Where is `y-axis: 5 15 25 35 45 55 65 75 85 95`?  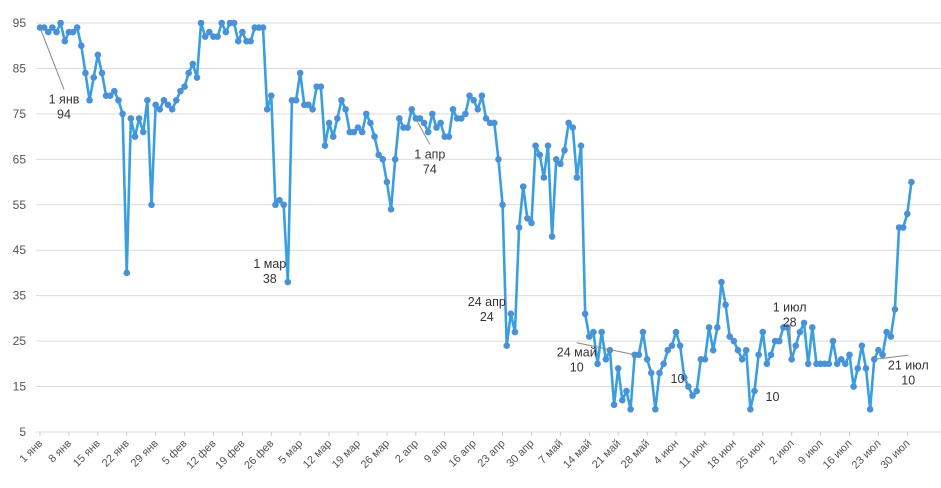
y-axis: 5 15 25 35 45 55 65 75 85 95 is located at coordinates (20, 227).